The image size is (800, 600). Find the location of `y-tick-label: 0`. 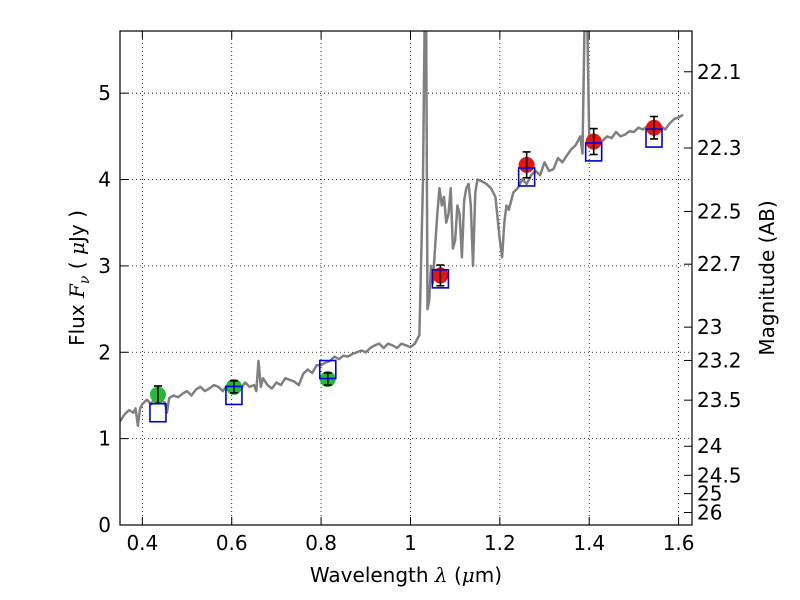

y-tick-label: 0 is located at coordinates (104, 525).